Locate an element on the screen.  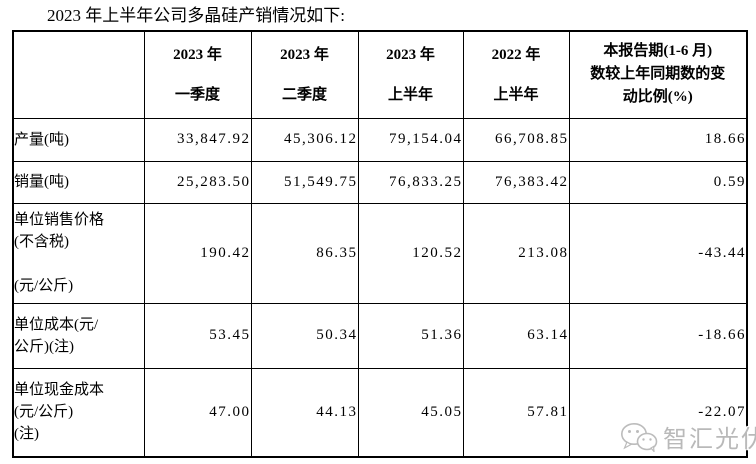
cell-value: 44.13 is located at coordinates (304, 412).